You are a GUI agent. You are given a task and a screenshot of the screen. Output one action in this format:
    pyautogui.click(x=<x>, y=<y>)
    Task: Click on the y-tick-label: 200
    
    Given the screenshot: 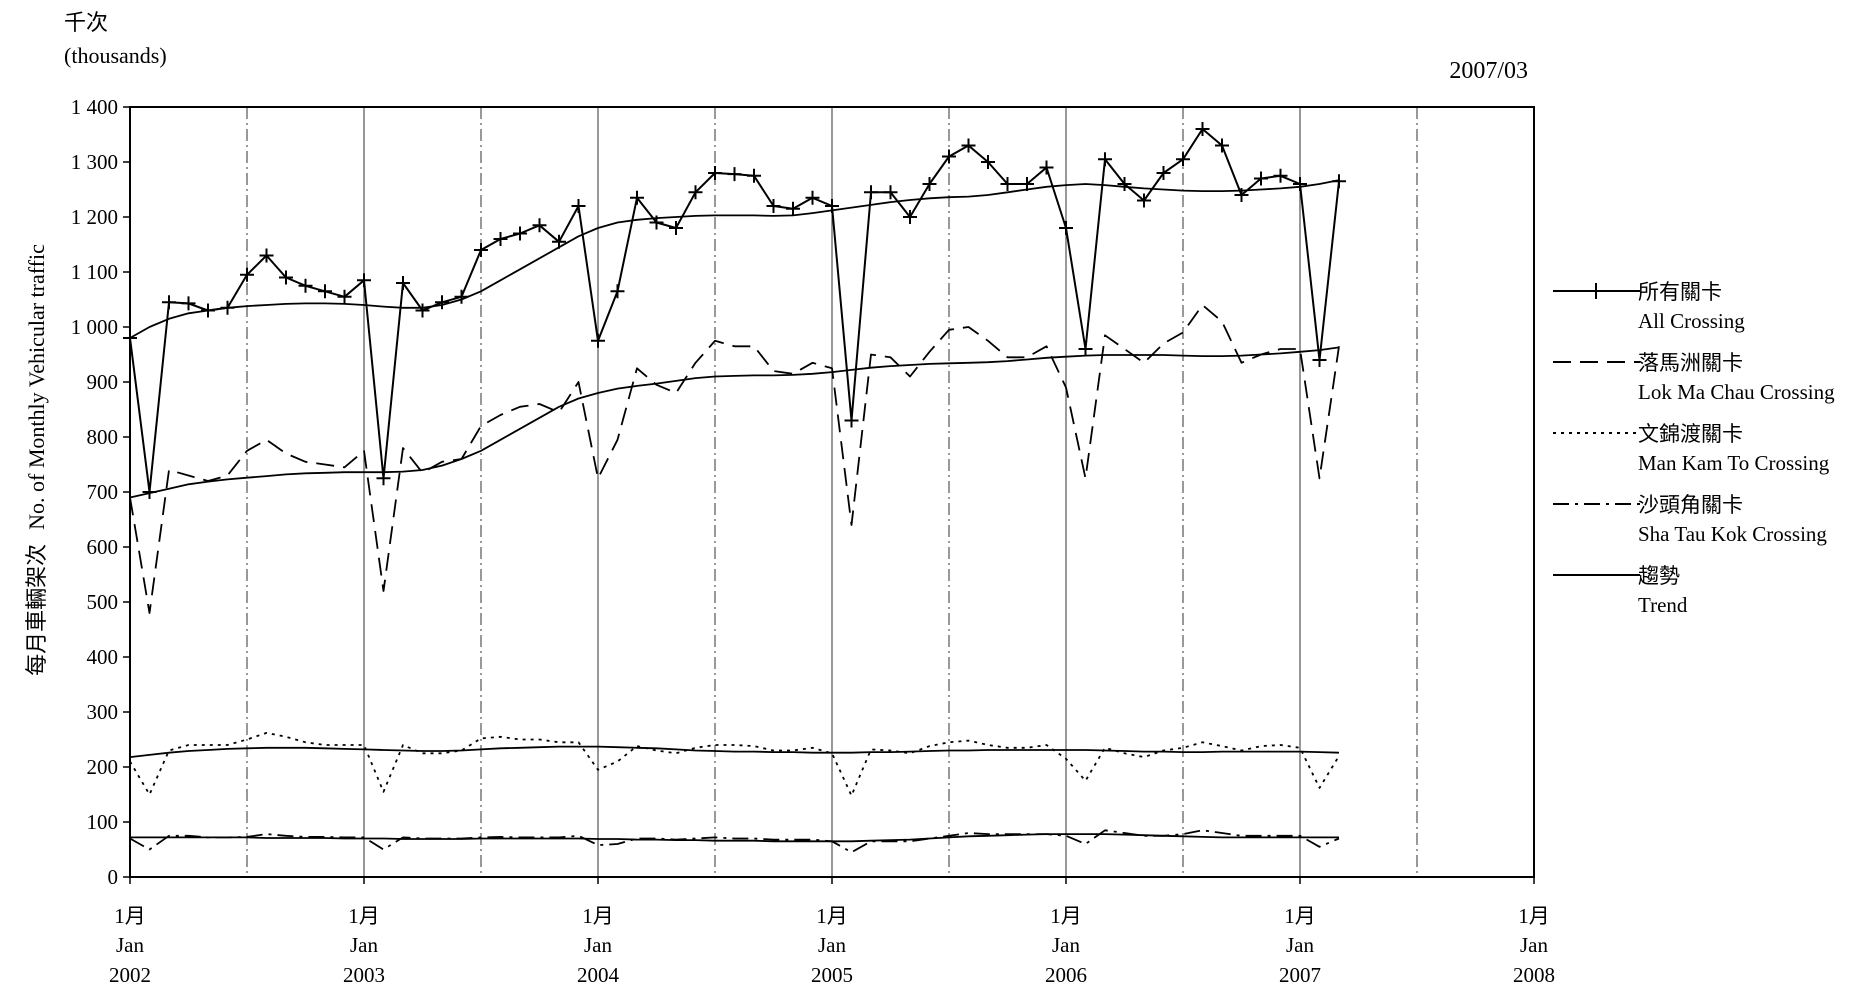 What is the action you would take?
    pyautogui.click(x=103, y=767)
    